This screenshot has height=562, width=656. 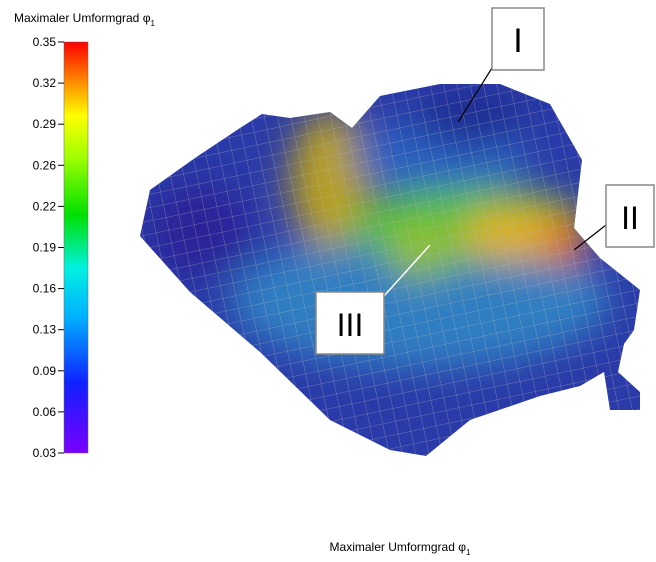 I want to click on region-label: II, so click(x=630, y=218).